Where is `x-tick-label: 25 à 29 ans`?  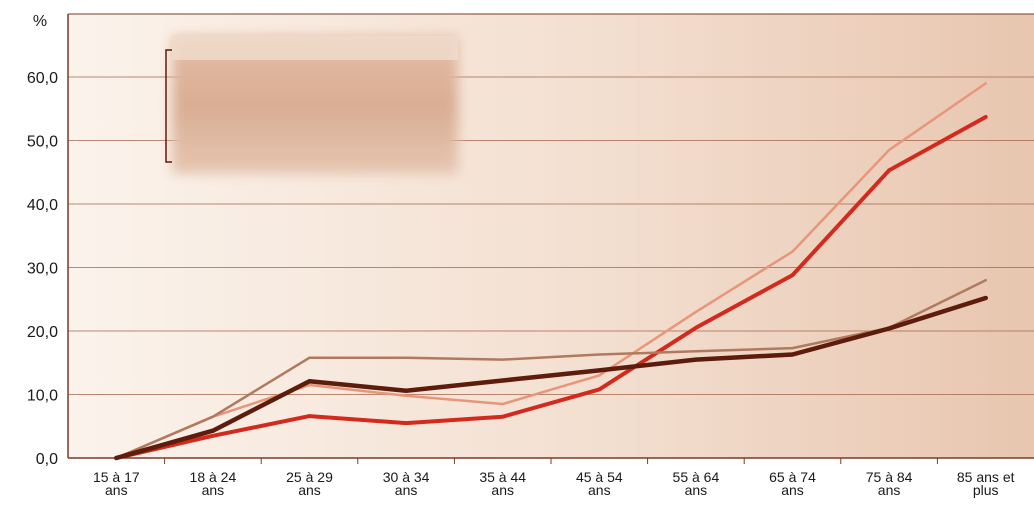 x-tick-label: 25 à 29 ans is located at coordinates (309, 483).